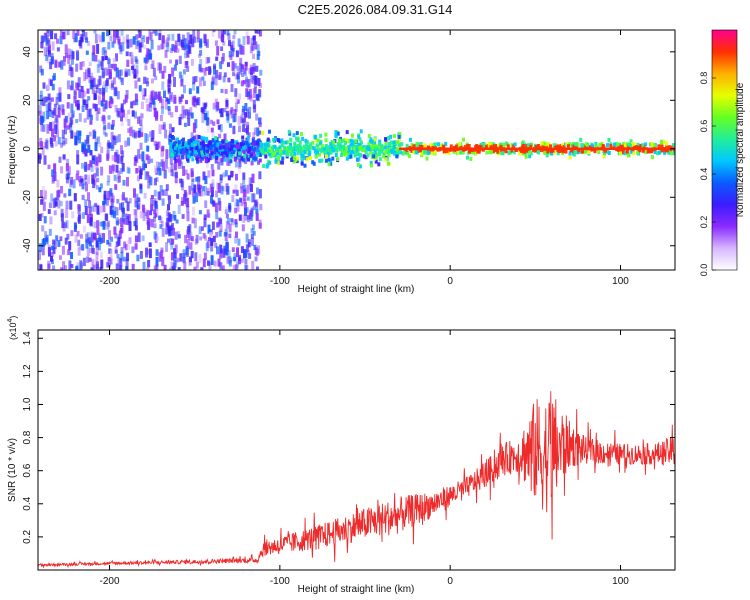 The width and height of the screenshot is (750, 600). I want to click on heatmap-xtick-label: 0, so click(450, 281).